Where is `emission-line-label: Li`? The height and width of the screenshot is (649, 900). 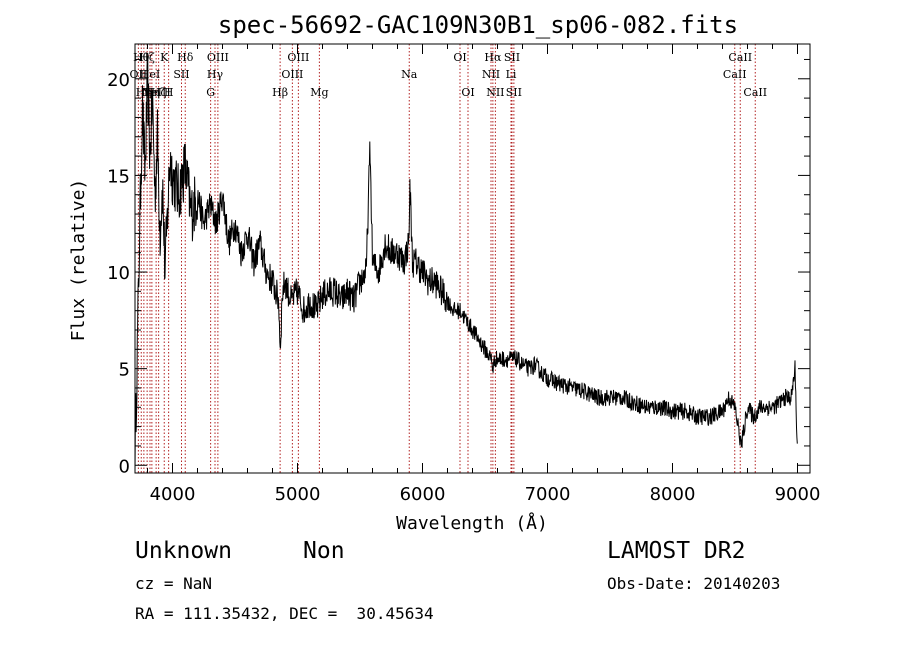
emission-line-label: Li is located at coordinates (511, 74).